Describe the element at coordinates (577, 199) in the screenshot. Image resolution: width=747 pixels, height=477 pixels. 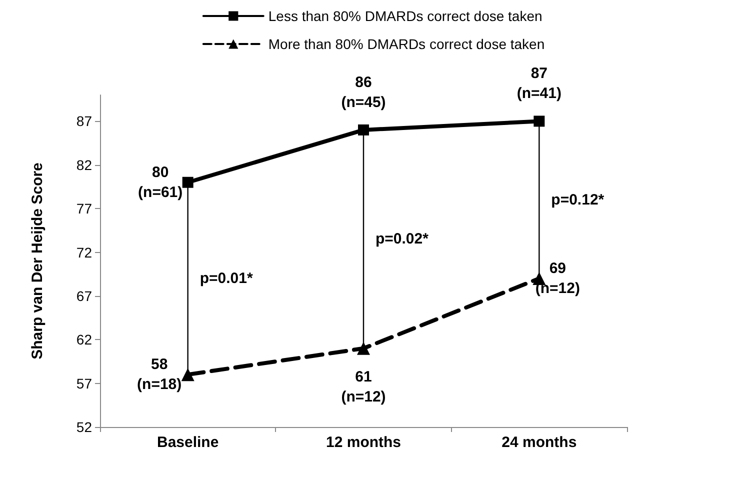
I see `annotation: p=0.12*` at that location.